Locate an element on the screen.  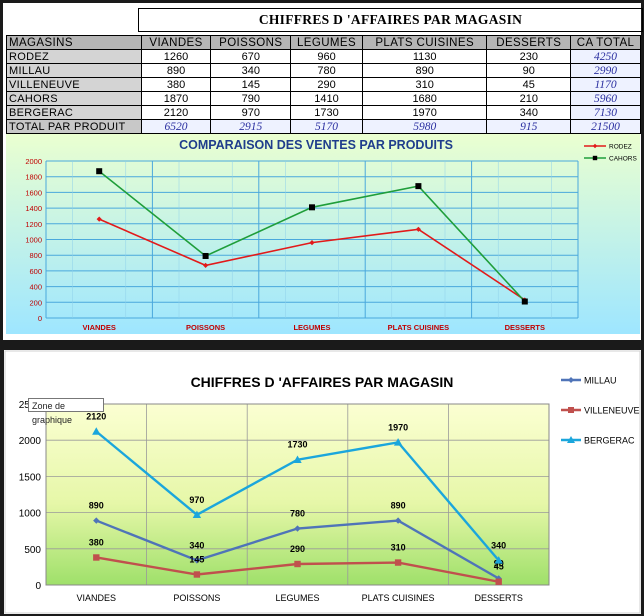
x-tick-label: DESSERTS is located at coordinates (525, 327).